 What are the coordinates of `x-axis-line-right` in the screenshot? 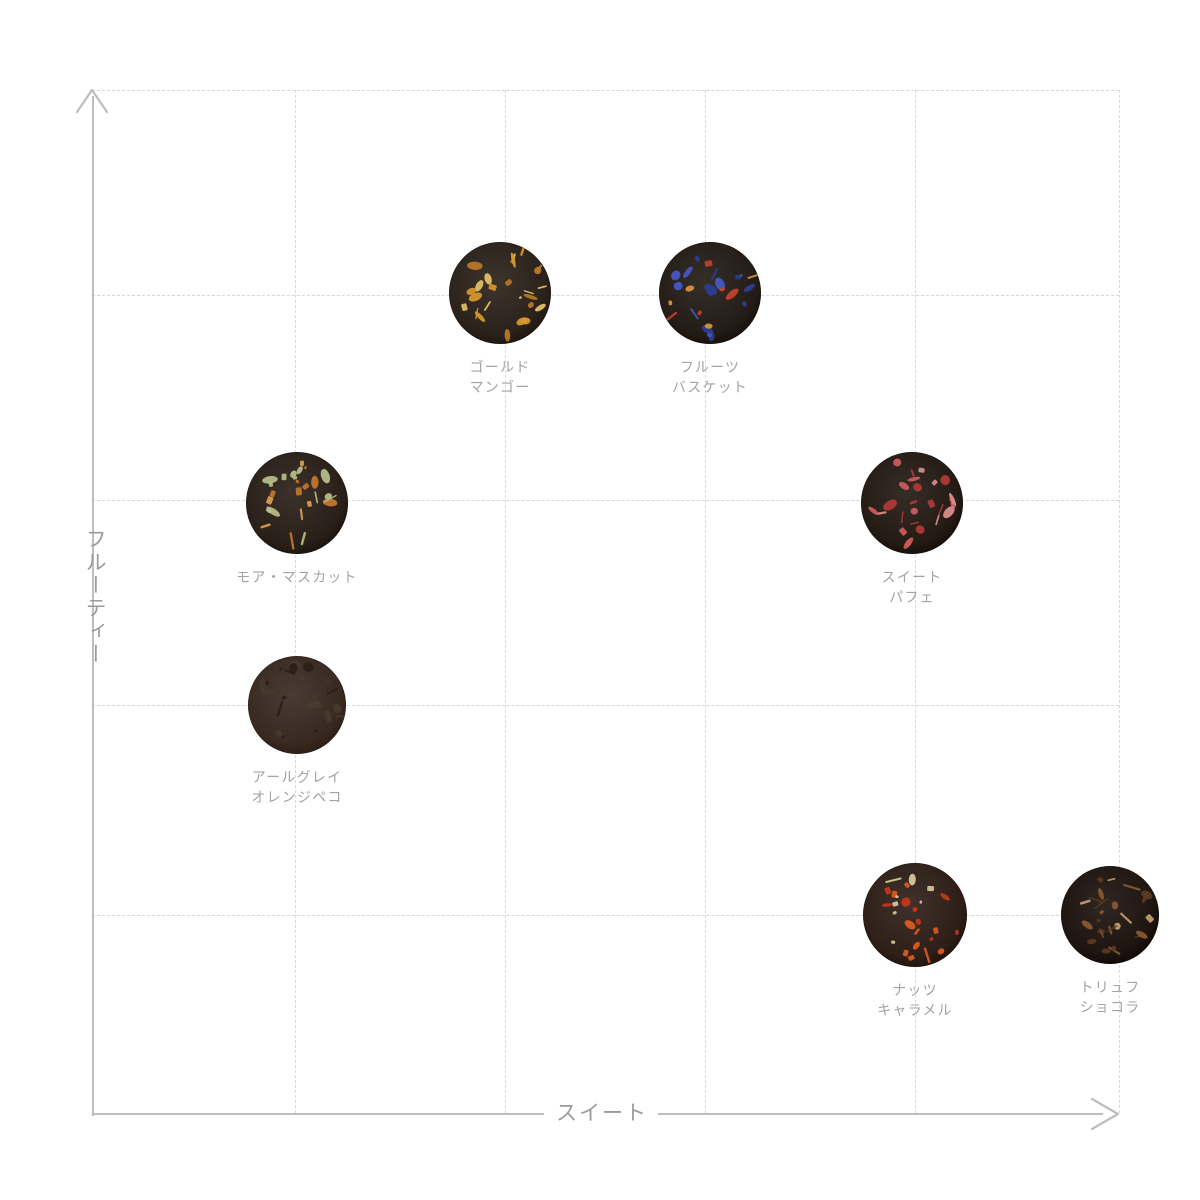 It's located at (880, 1114).